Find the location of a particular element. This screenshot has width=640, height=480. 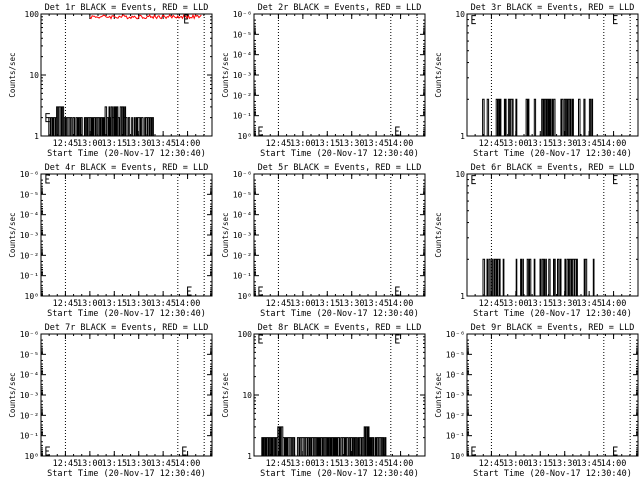

events-trace is located at coordinates (535, 277).